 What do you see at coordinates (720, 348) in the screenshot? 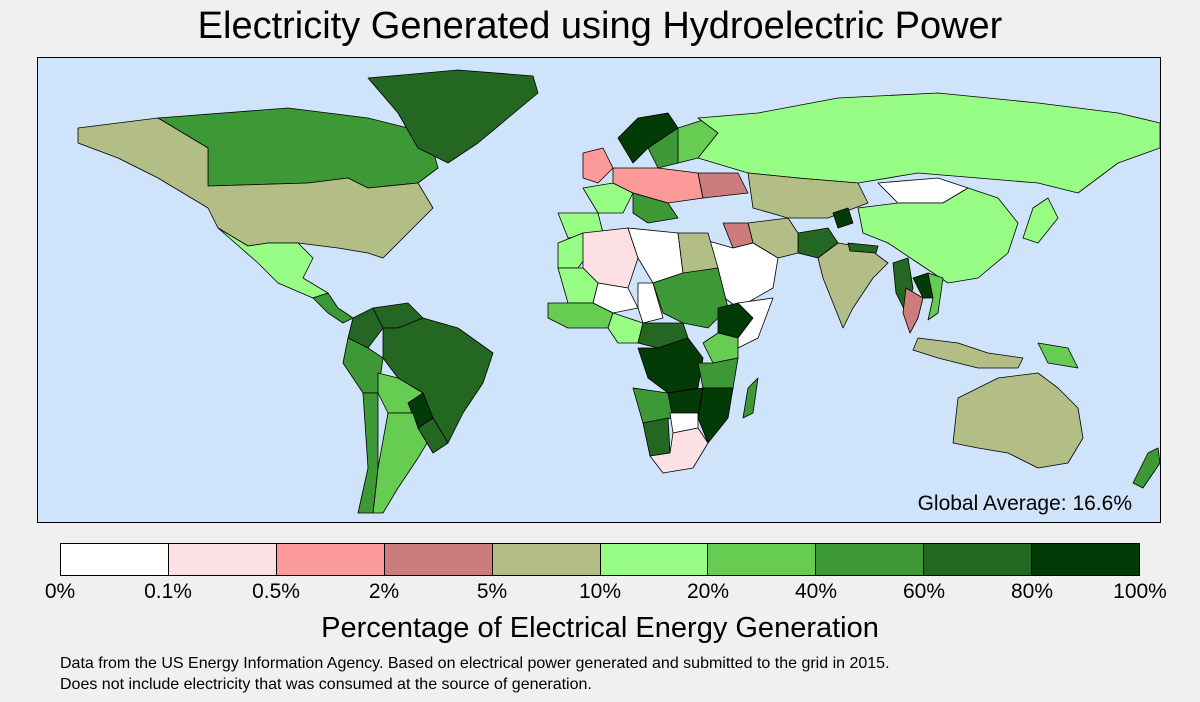
I see `region-kenya` at bounding box center [720, 348].